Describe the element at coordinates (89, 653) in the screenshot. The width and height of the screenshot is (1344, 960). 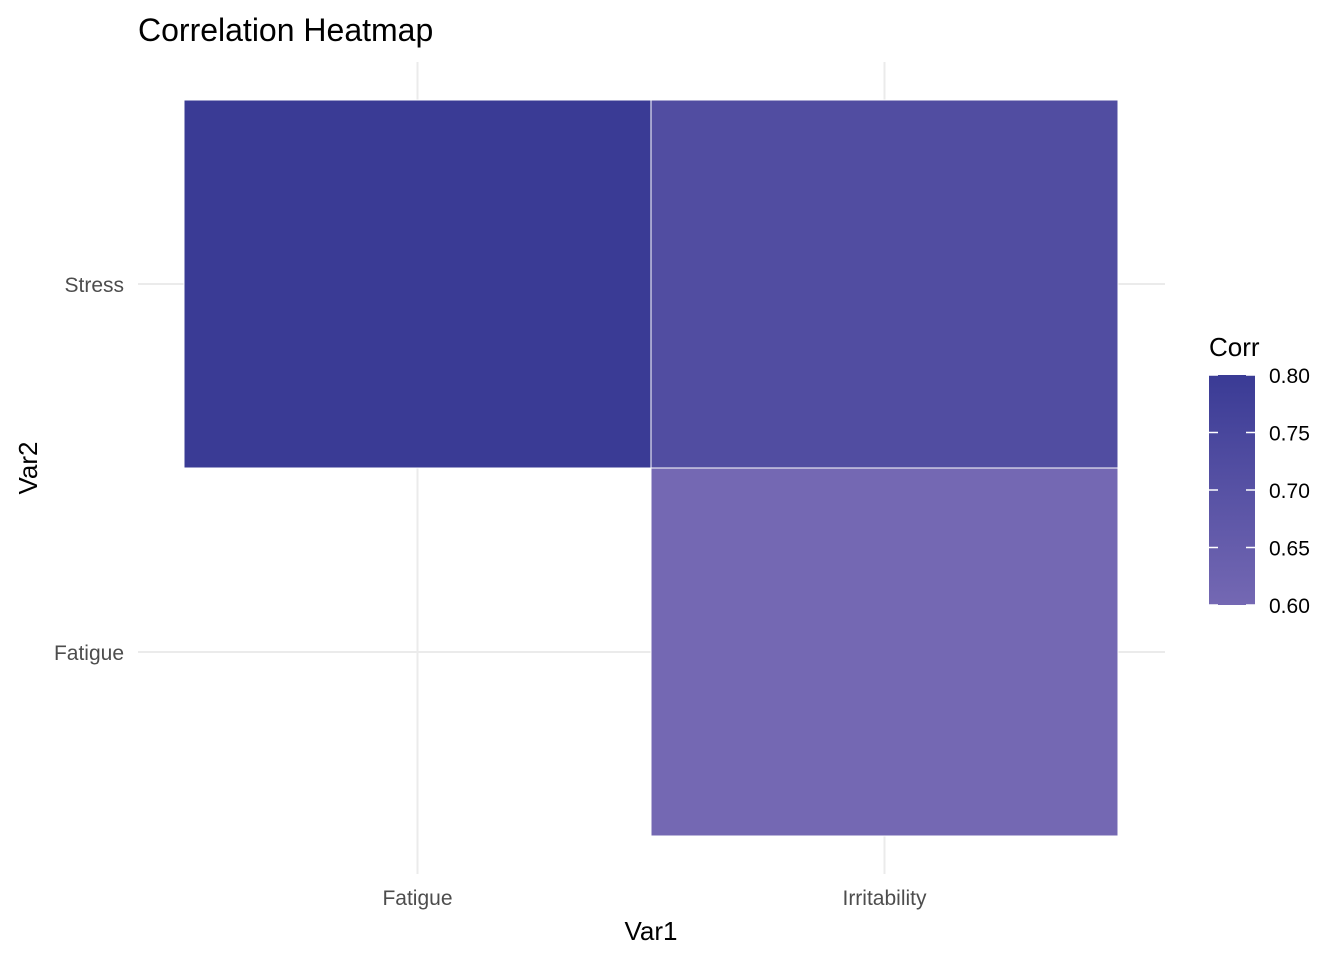
I see `y-tick-label: Fatigue` at that location.